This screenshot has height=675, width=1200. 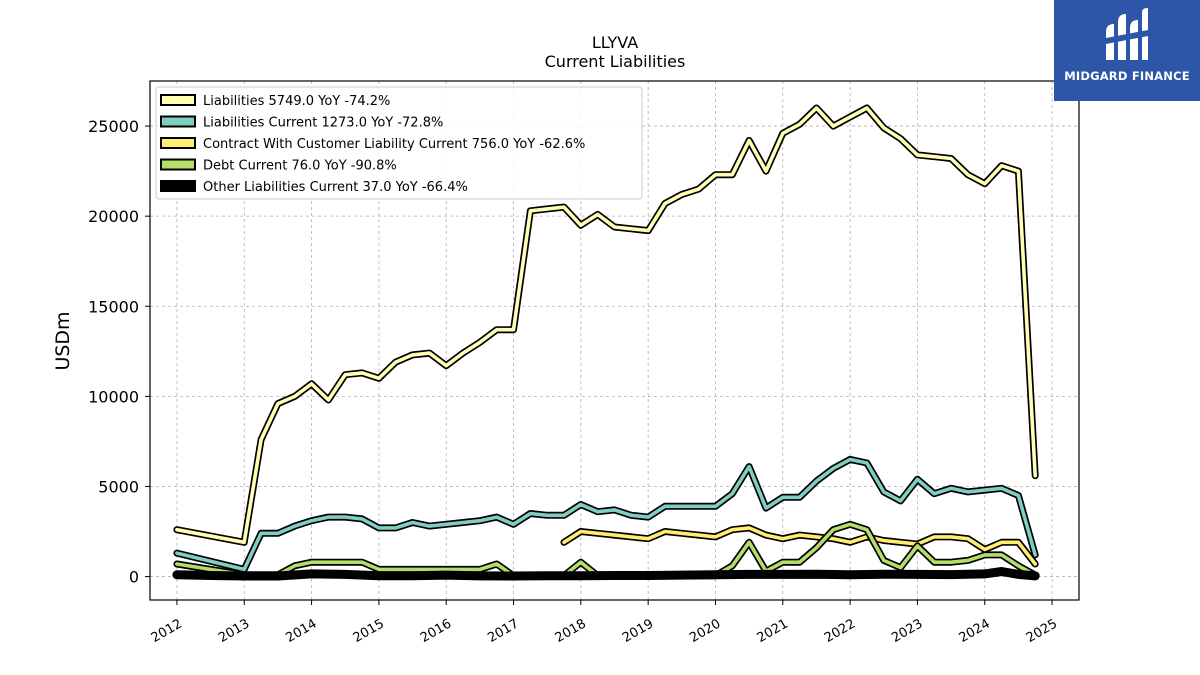 I want to click on midgard-logo-icon, so click(x=1127, y=34).